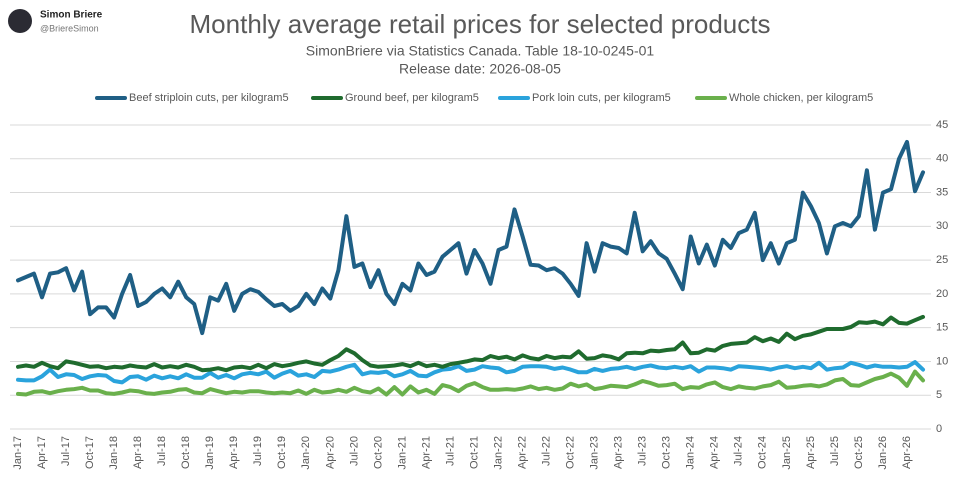  Describe the element at coordinates (715, 452) in the screenshot. I see `x-tick-label: Apr-24` at that location.